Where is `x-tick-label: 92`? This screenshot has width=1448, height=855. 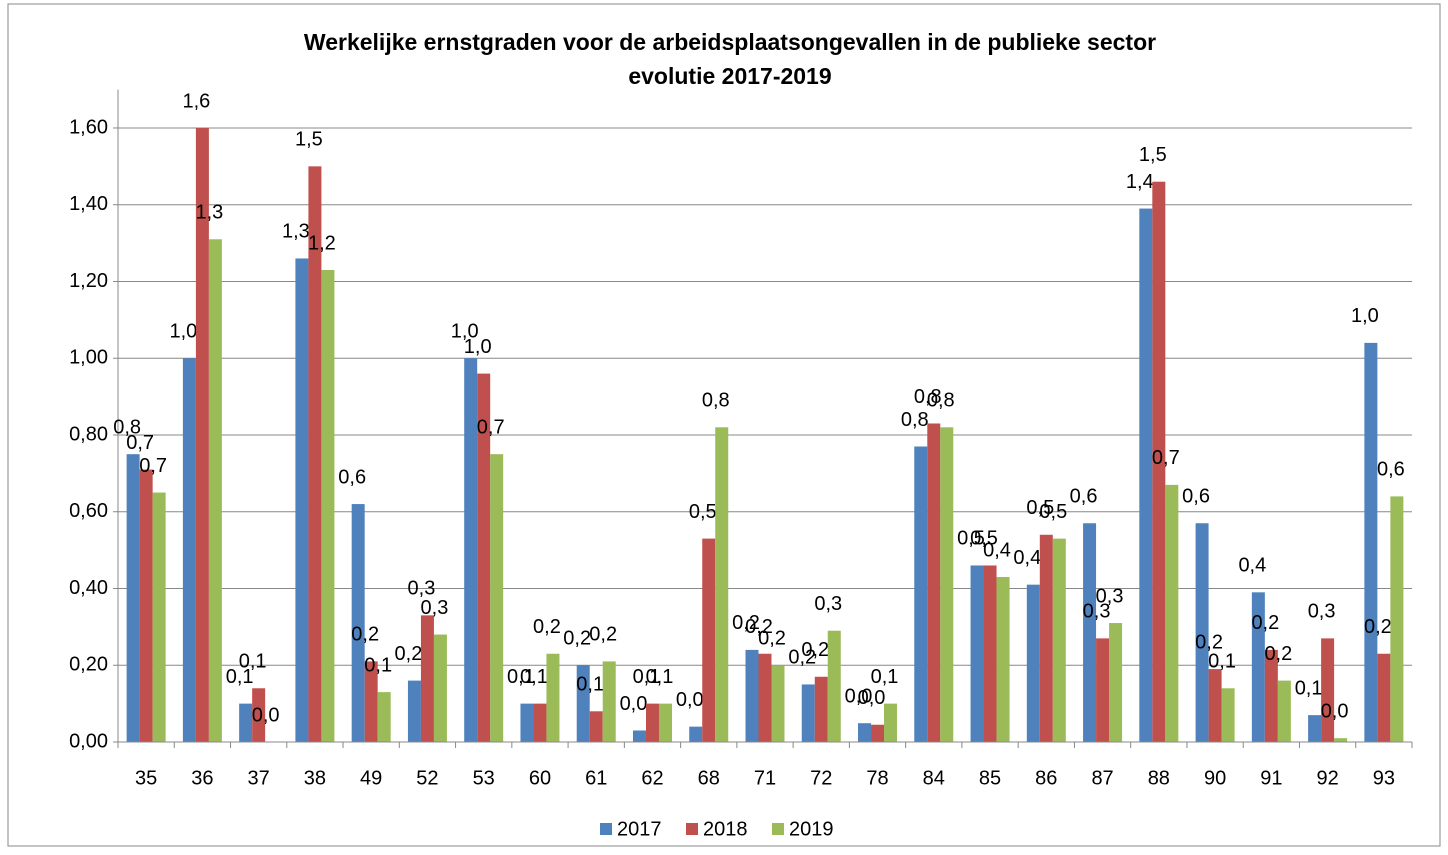
x-tick-label: 92 is located at coordinates (1327, 778).